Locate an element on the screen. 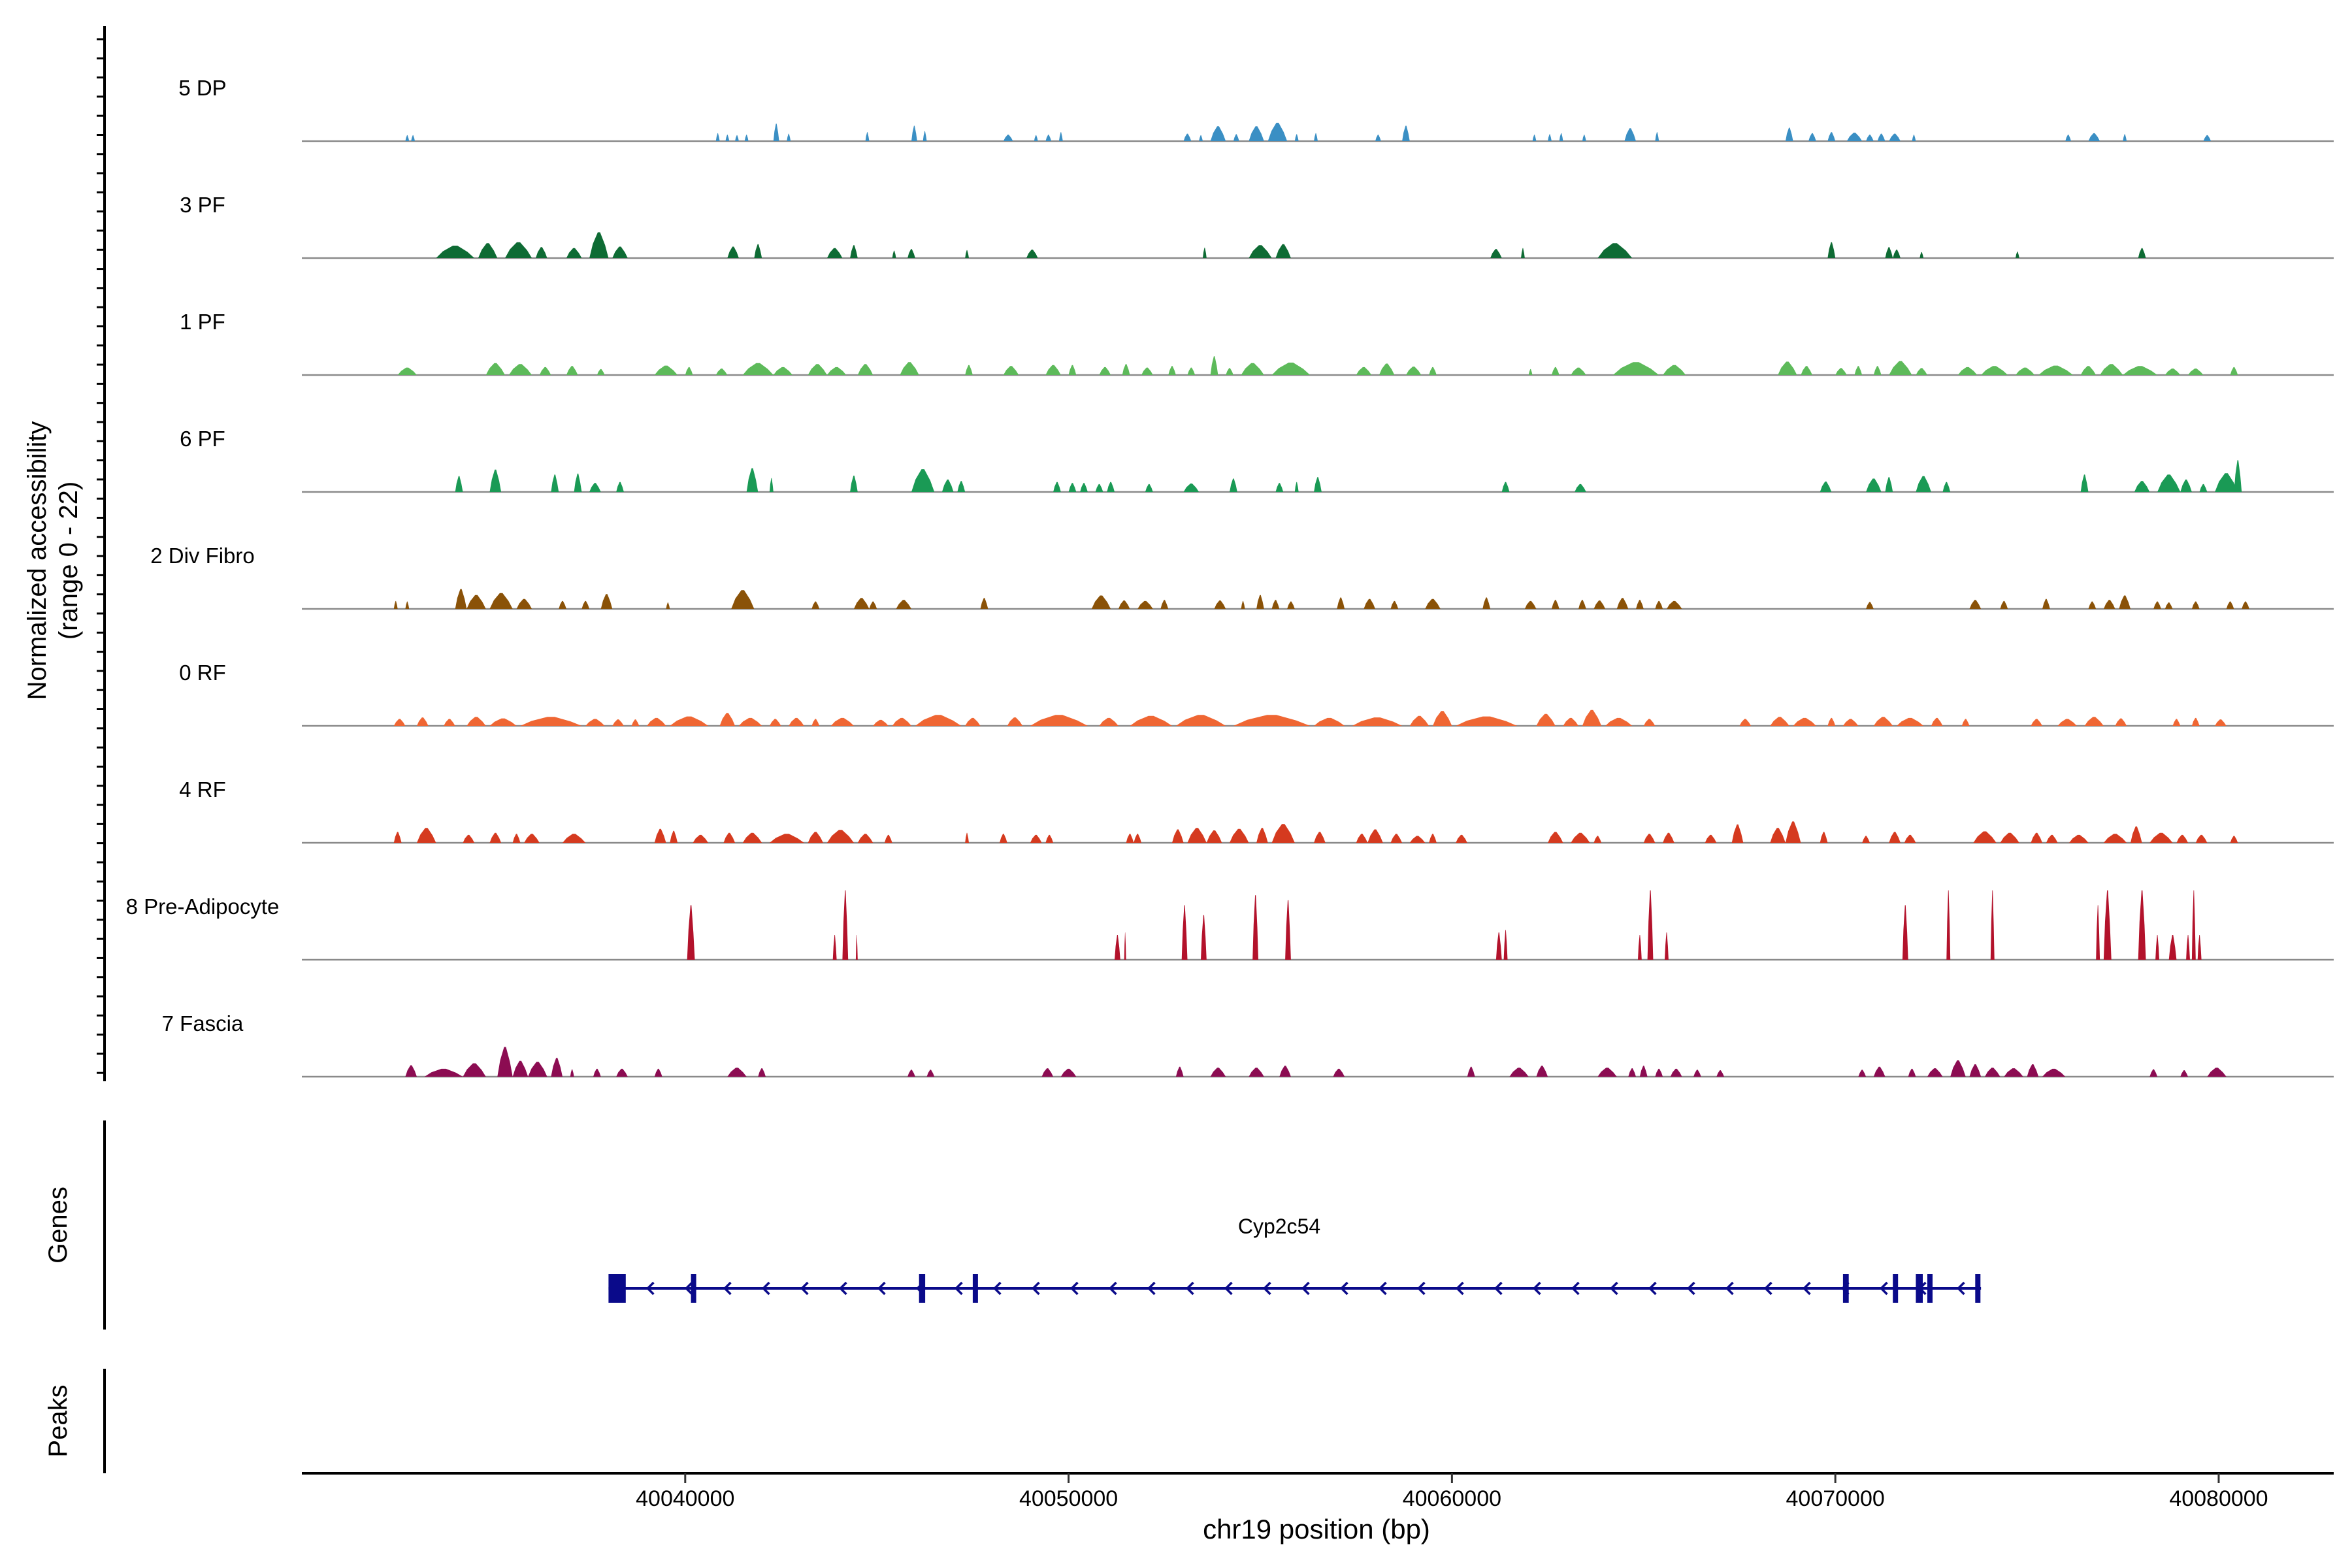  x-tick-label: 40050000 is located at coordinates (1068, 1498).